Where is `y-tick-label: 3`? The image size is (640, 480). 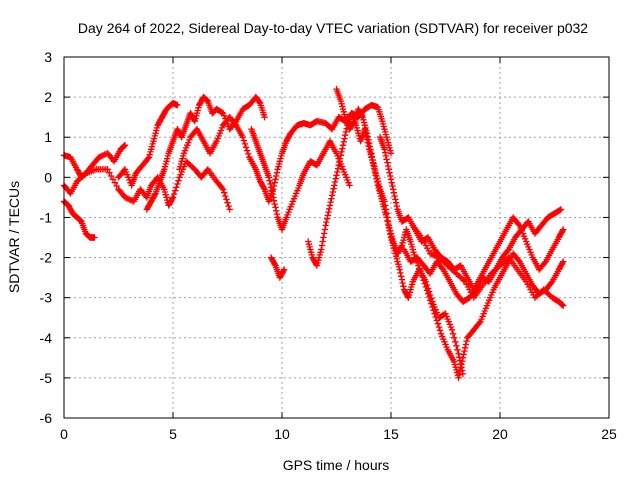
y-tick-label: 3 is located at coordinates (48, 57).